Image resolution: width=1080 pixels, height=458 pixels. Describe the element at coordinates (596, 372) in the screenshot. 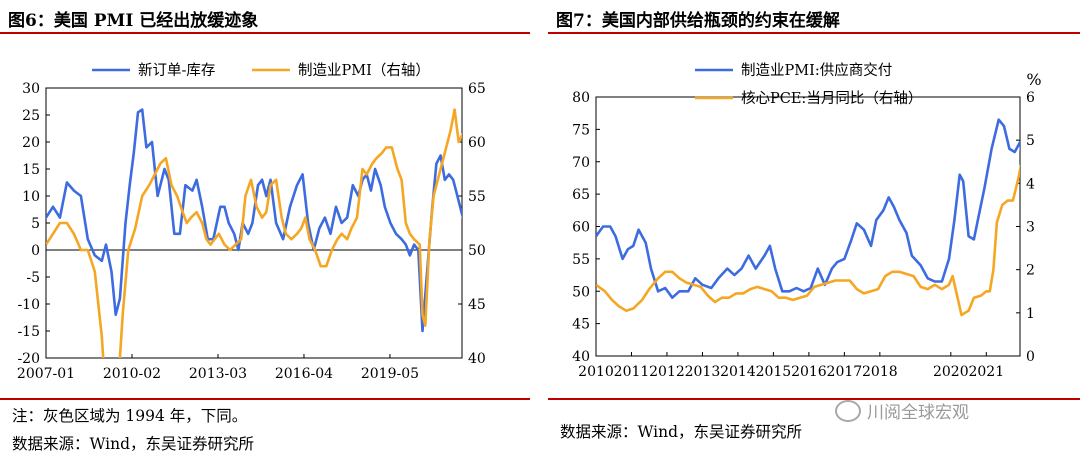

I see `x-tick-label: 2010` at that location.